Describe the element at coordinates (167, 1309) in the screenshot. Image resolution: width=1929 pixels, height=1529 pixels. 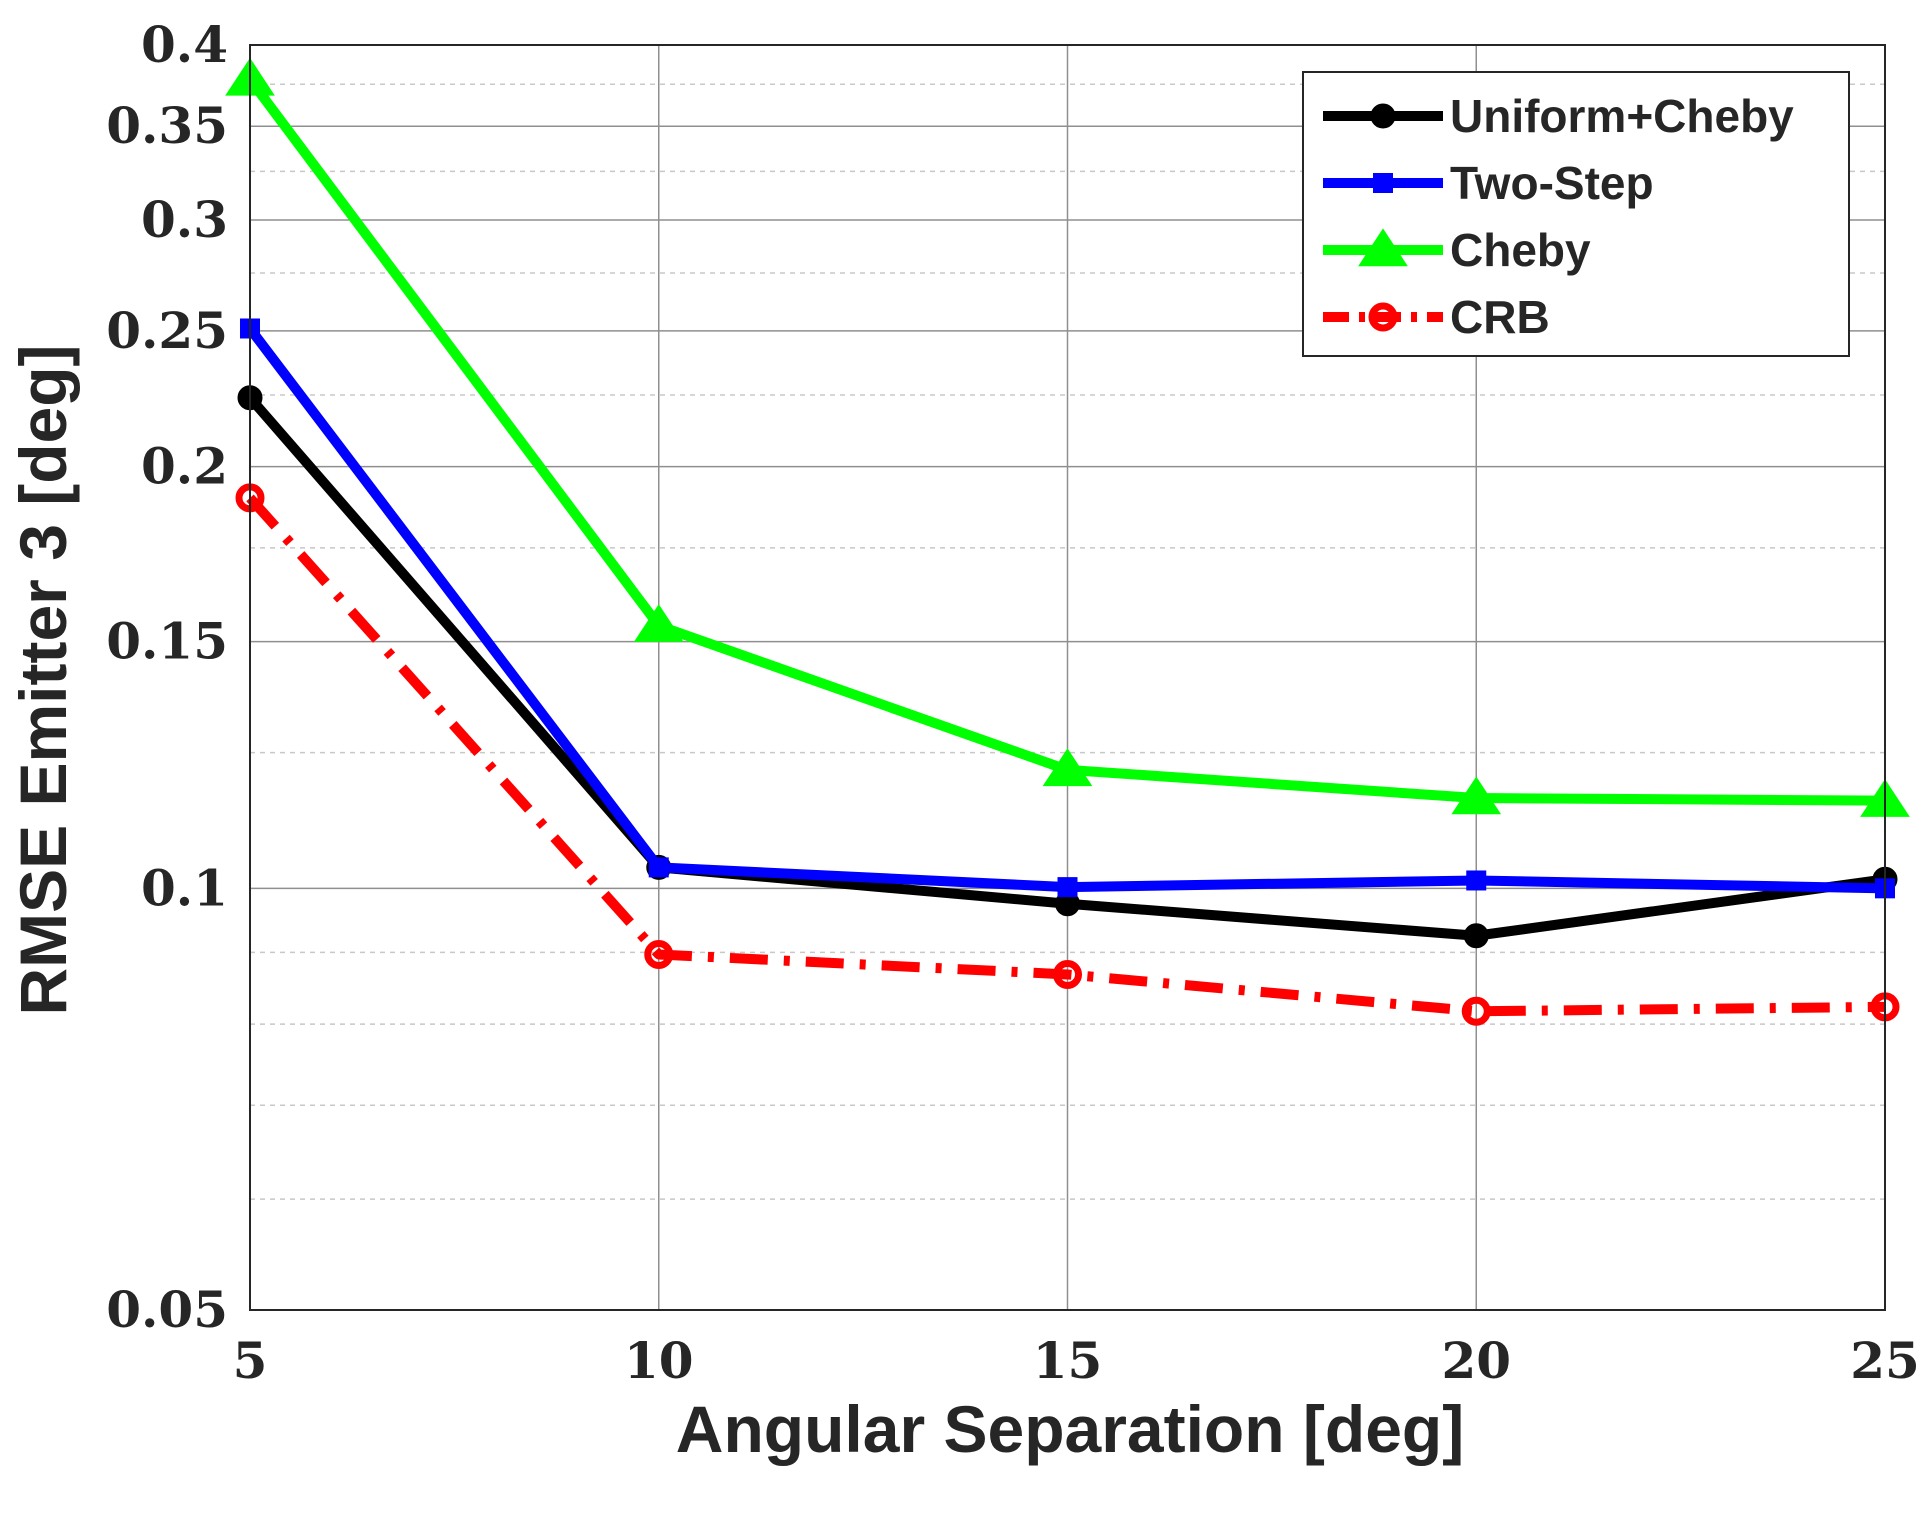
I see `y-tick-label: 0.05` at that location.